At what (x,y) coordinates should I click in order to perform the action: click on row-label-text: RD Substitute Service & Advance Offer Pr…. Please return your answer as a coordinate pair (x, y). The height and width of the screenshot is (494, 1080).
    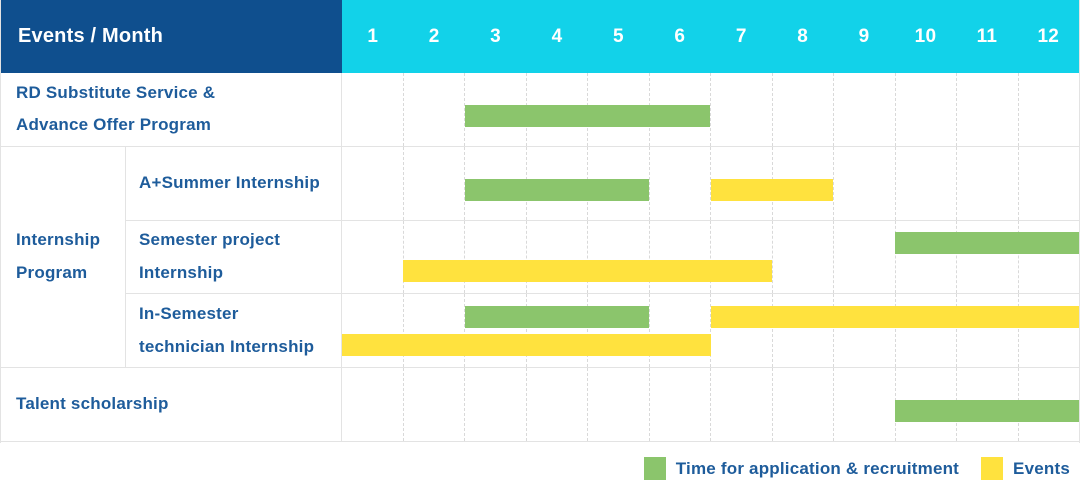
    Looking at the image, I should click on (116, 108).